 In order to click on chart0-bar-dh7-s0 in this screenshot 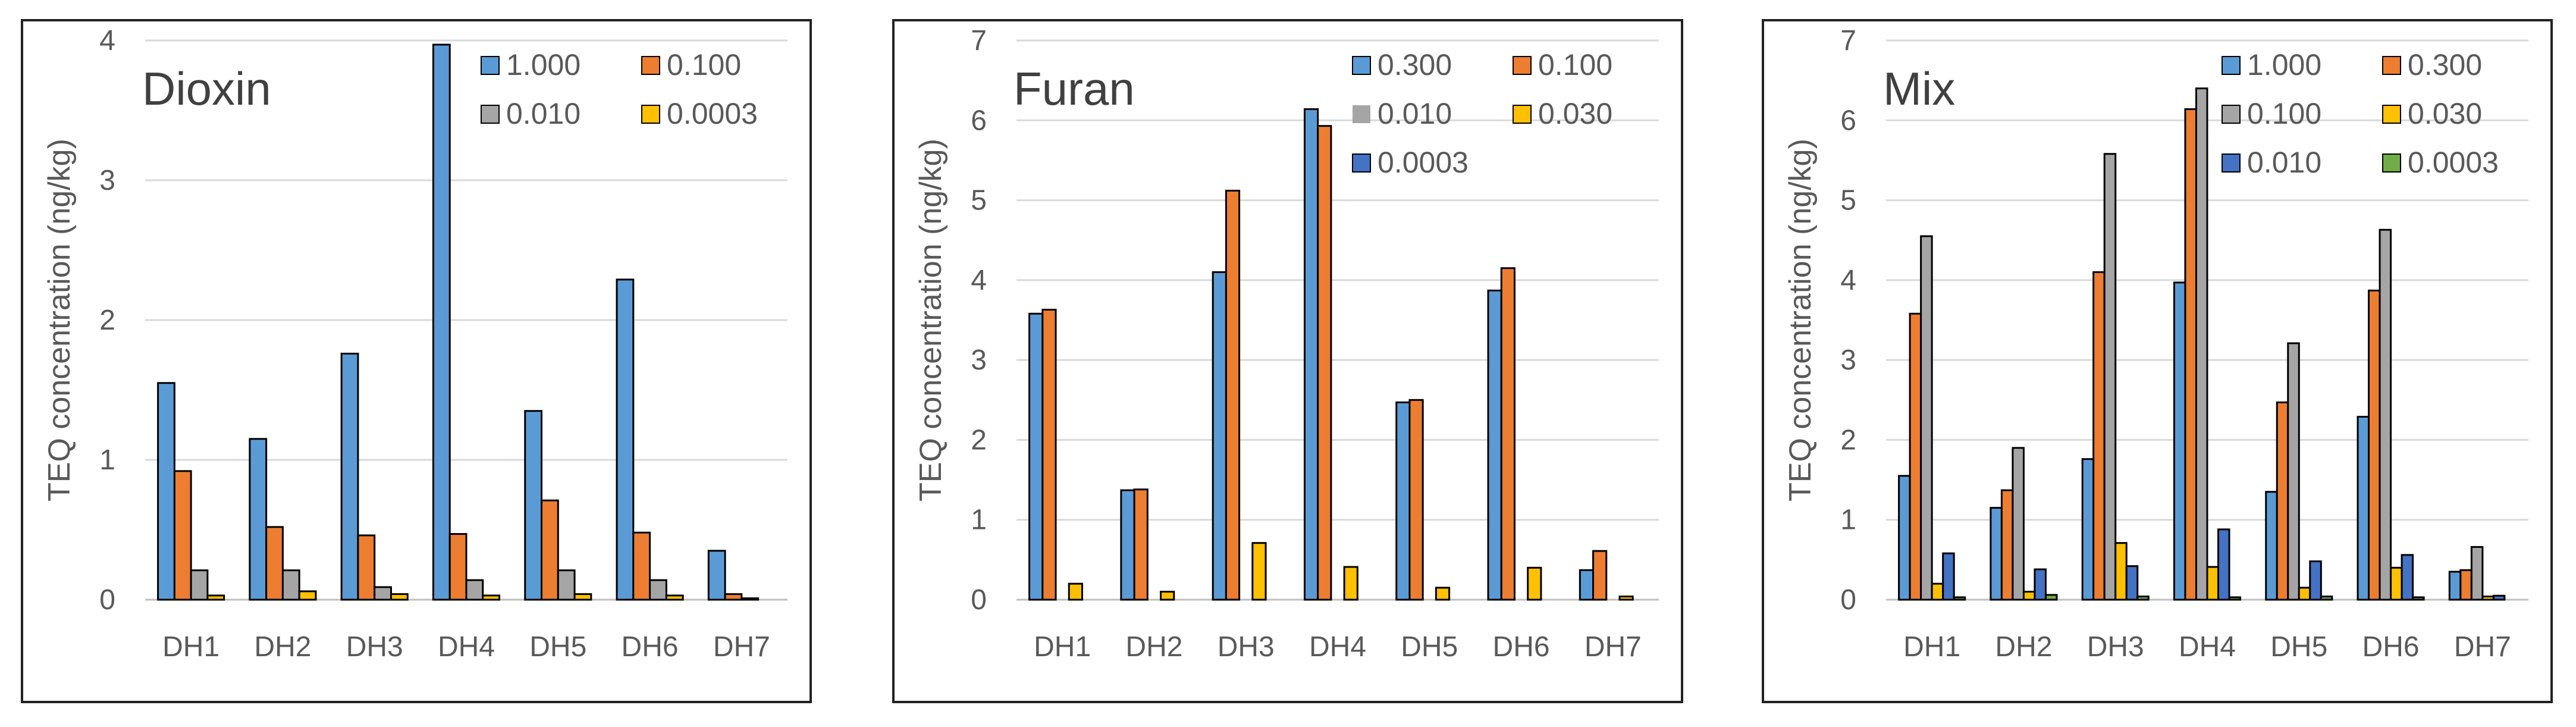, I will do `click(716, 575)`.